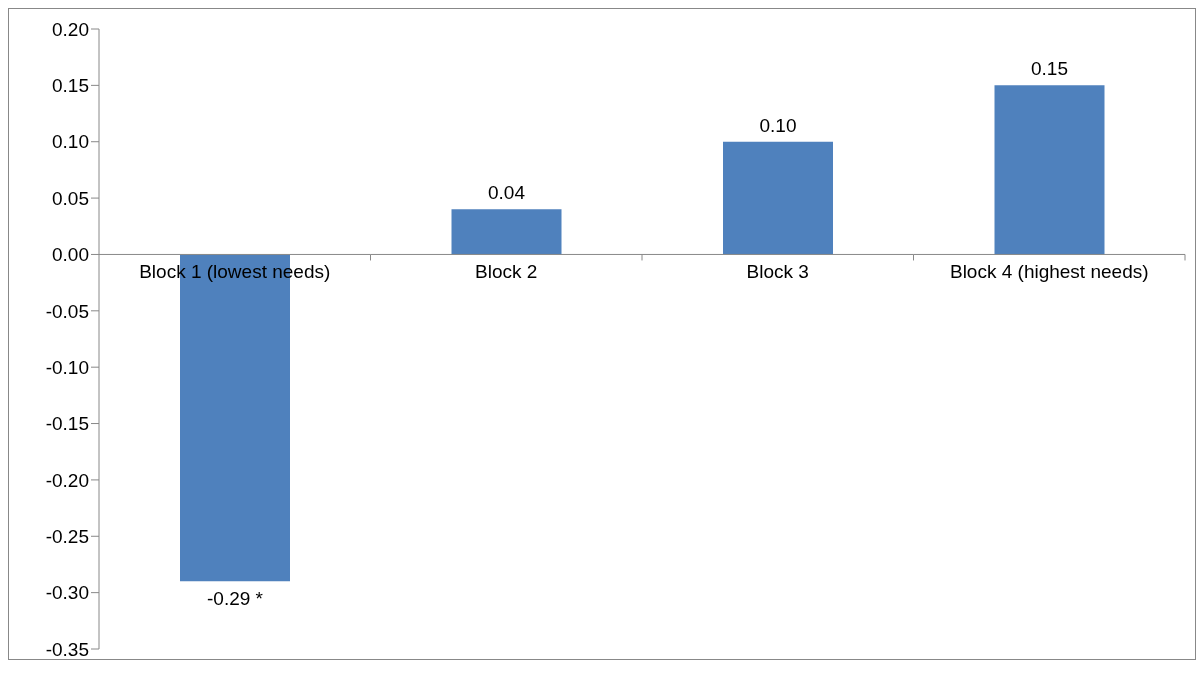 This screenshot has width=1204, height=675. What do you see at coordinates (67, 480) in the screenshot?
I see `y-tick-label: -0.20` at bounding box center [67, 480].